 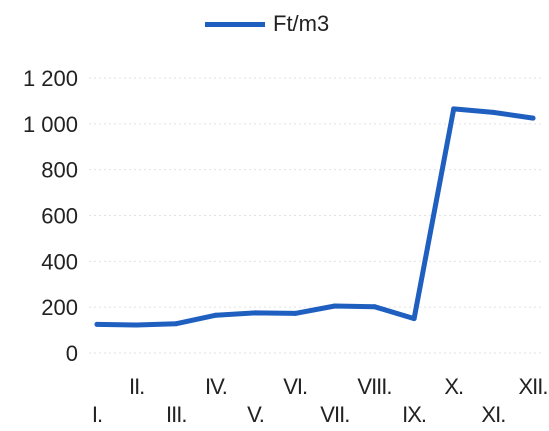 What do you see at coordinates (50, 124) in the screenshot?
I see `y-tick-label-5: 1 000` at bounding box center [50, 124].